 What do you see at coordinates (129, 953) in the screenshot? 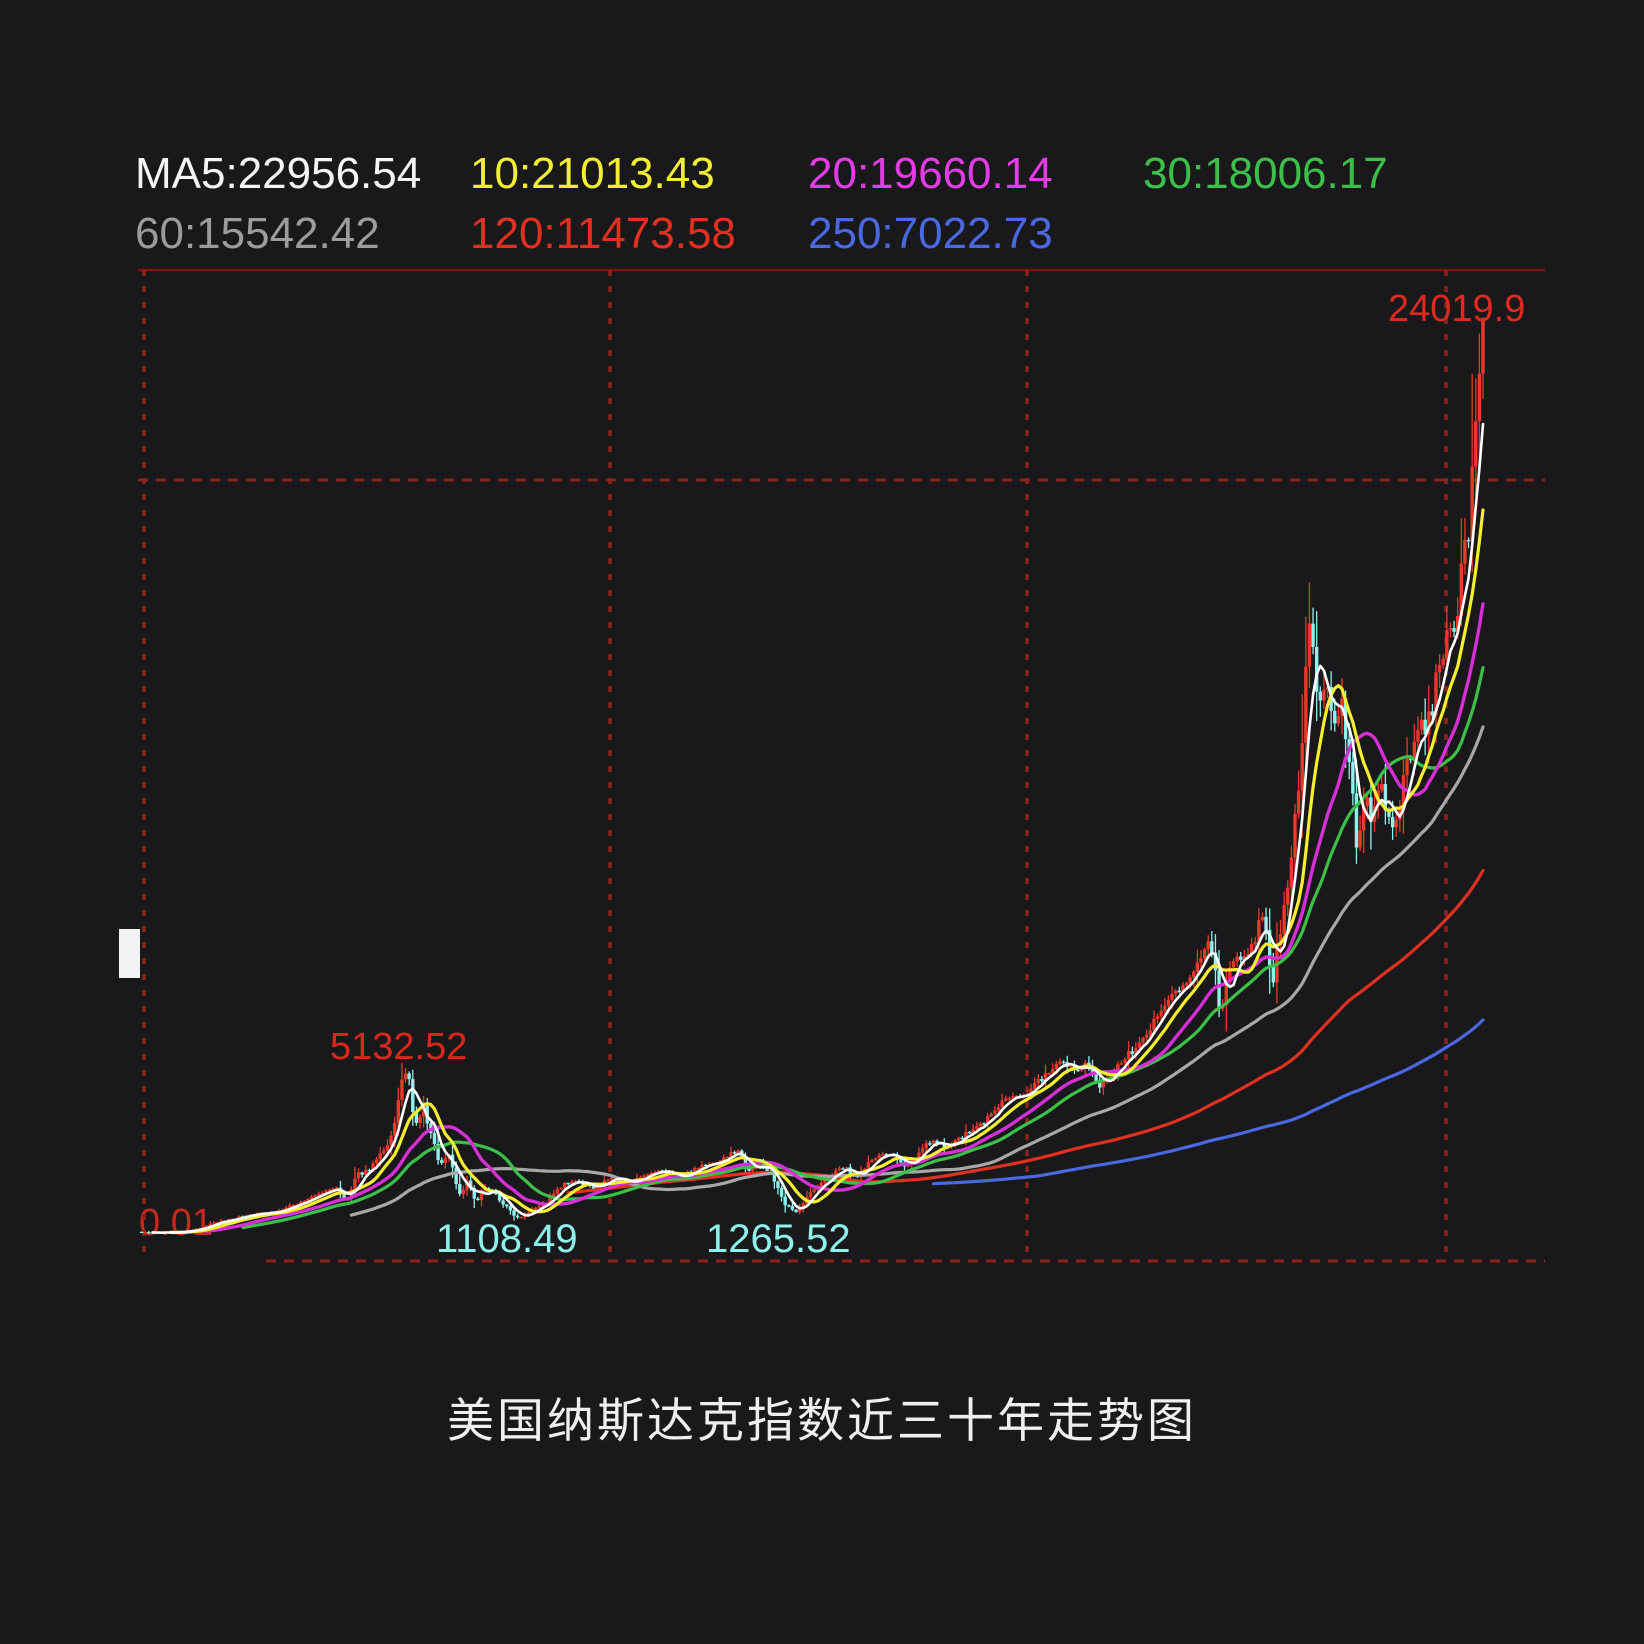
I see `left-edge-marker` at bounding box center [129, 953].